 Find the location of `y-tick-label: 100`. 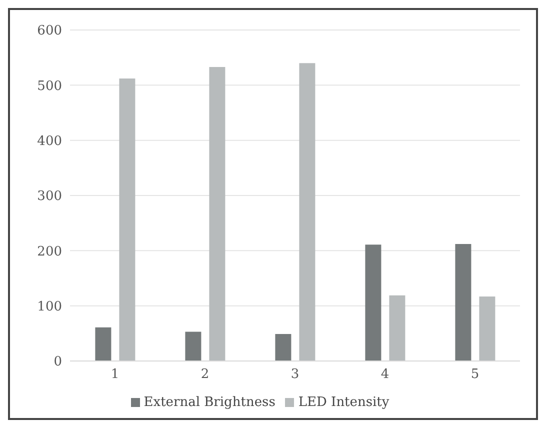

y-tick-label: 100 is located at coordinates (49, 306).